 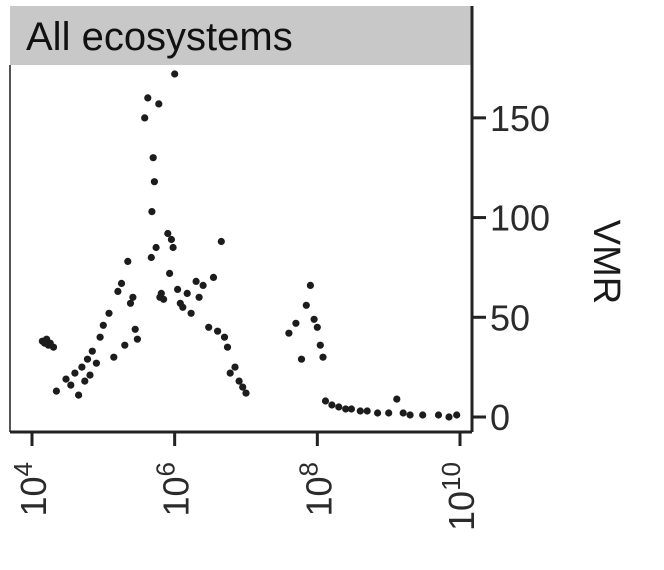 I want to click on y-tick-label: 0, so click(x=500, y=417).